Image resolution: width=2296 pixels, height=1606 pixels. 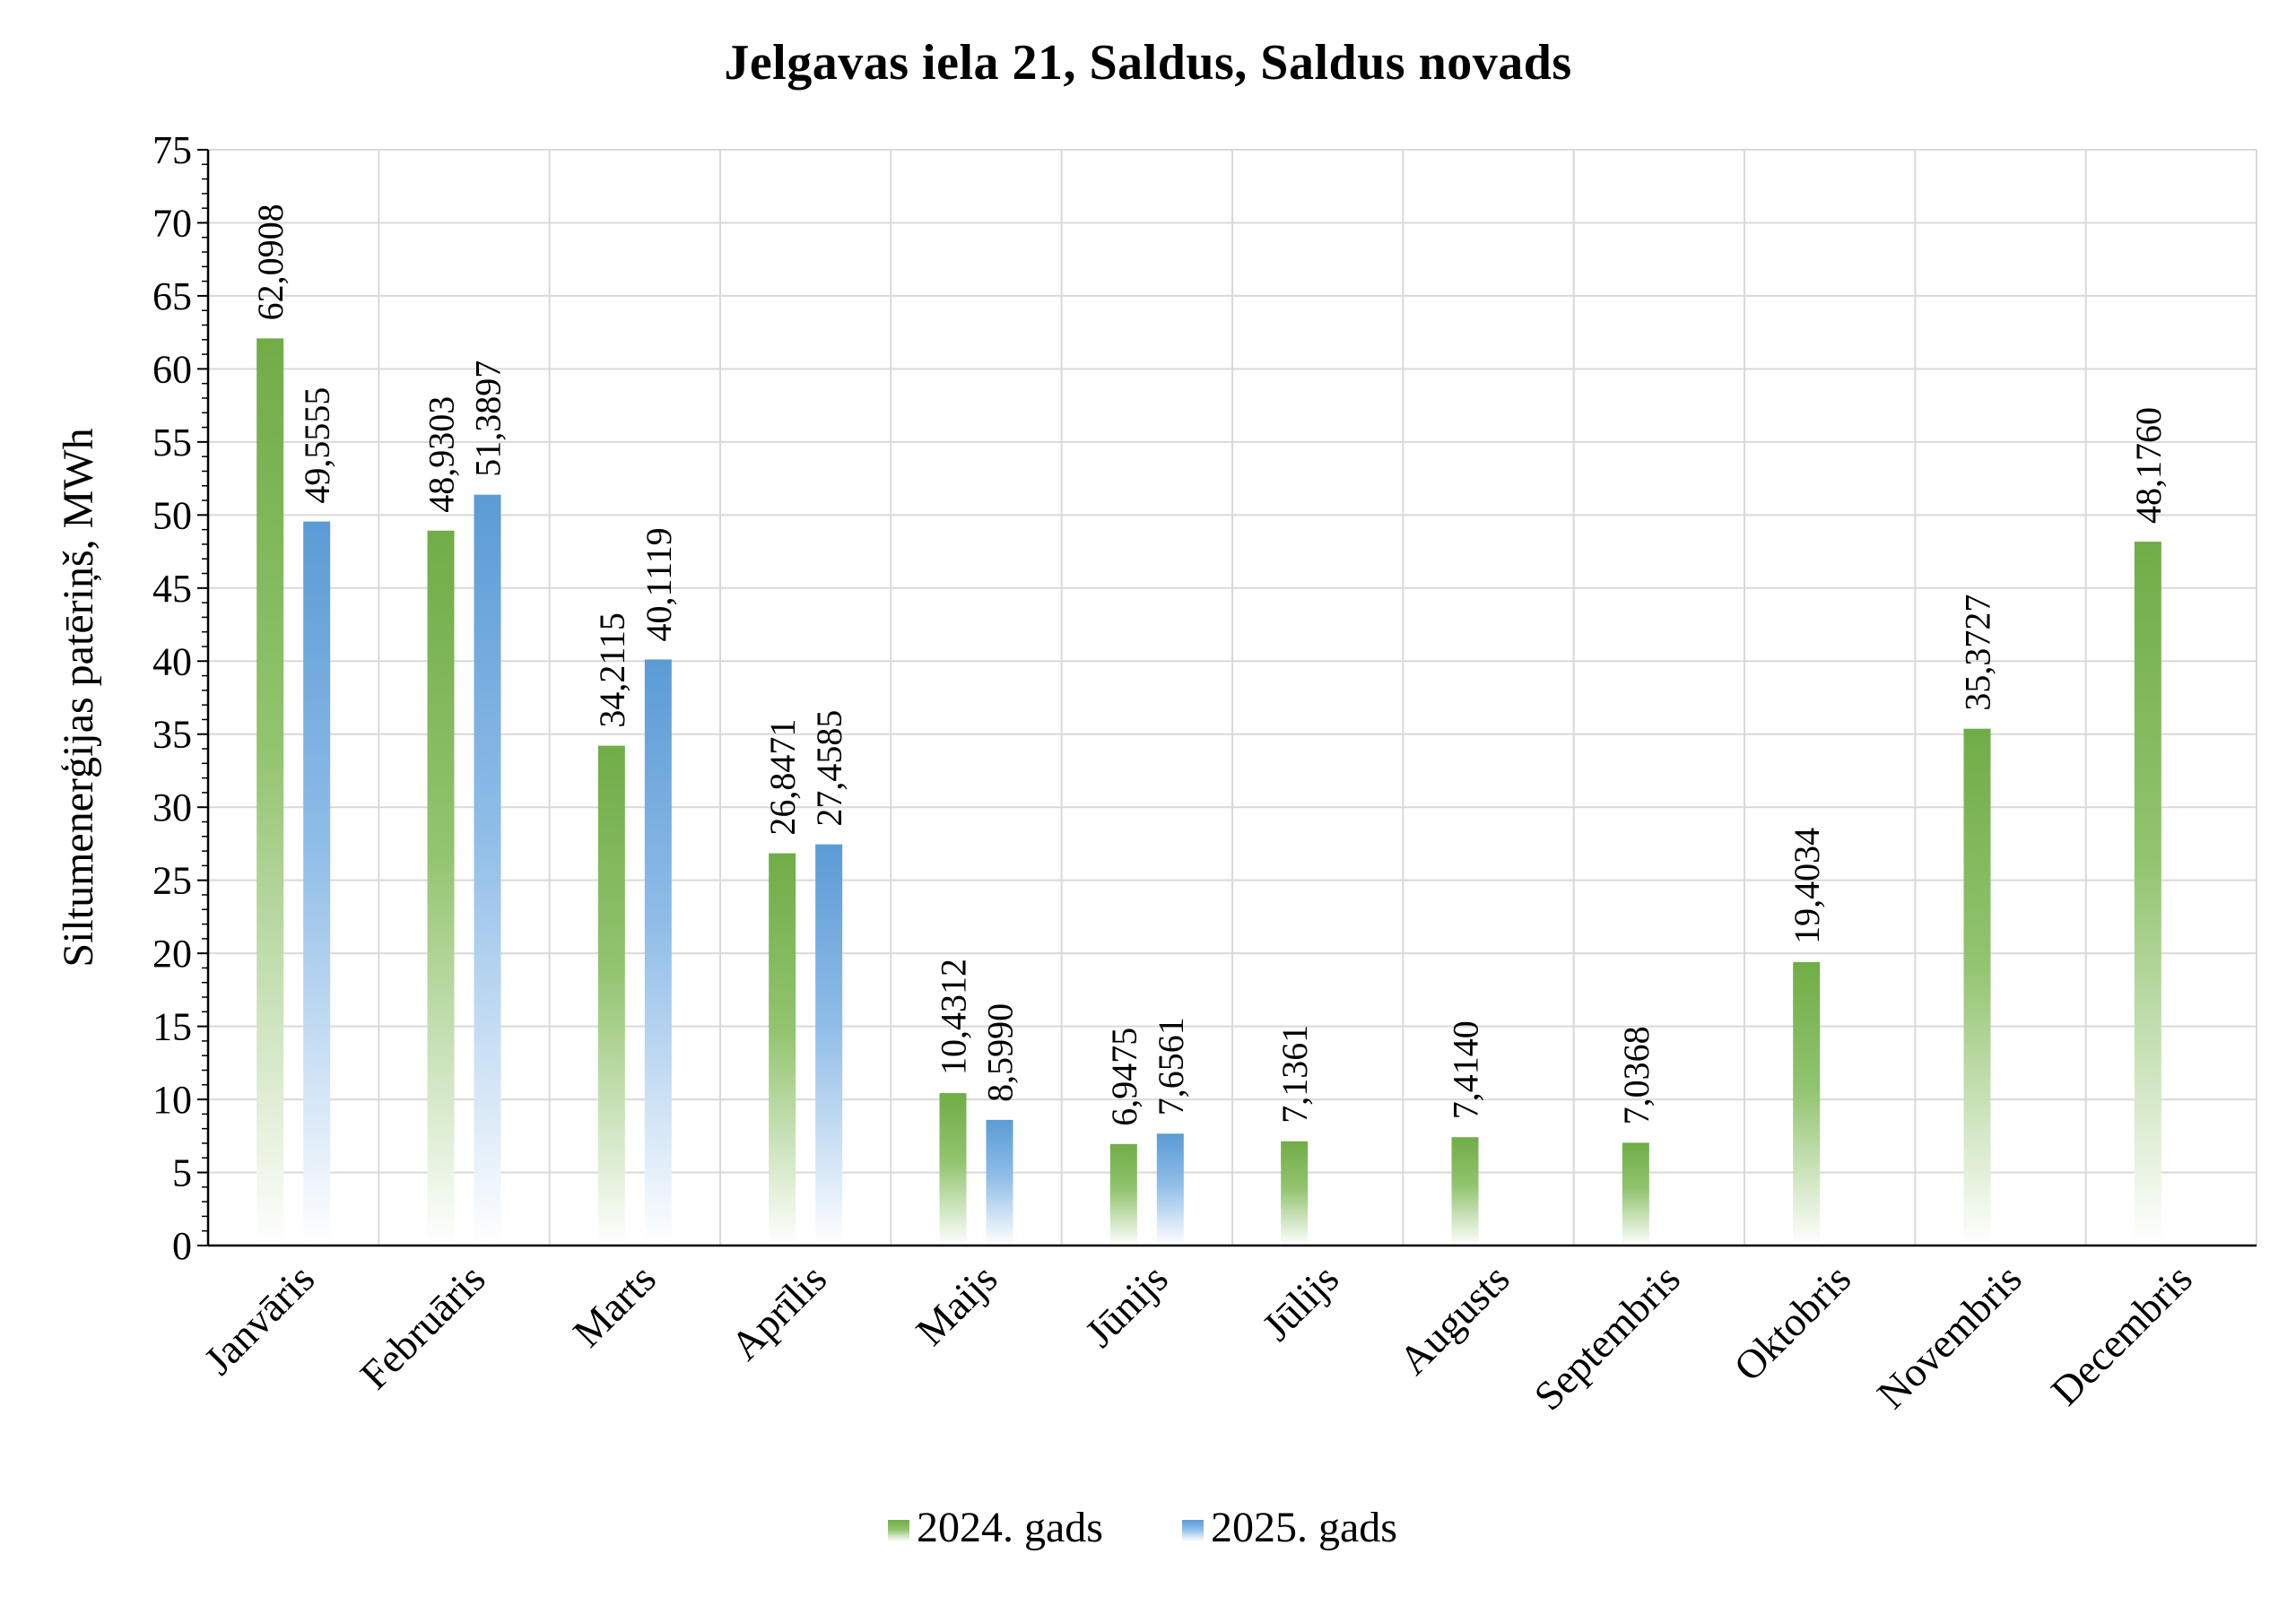 What do you see at coordinates (954, 1017) in the screenshot?
I see `data-label: 10,4312` at bounding box center [954, 1017].